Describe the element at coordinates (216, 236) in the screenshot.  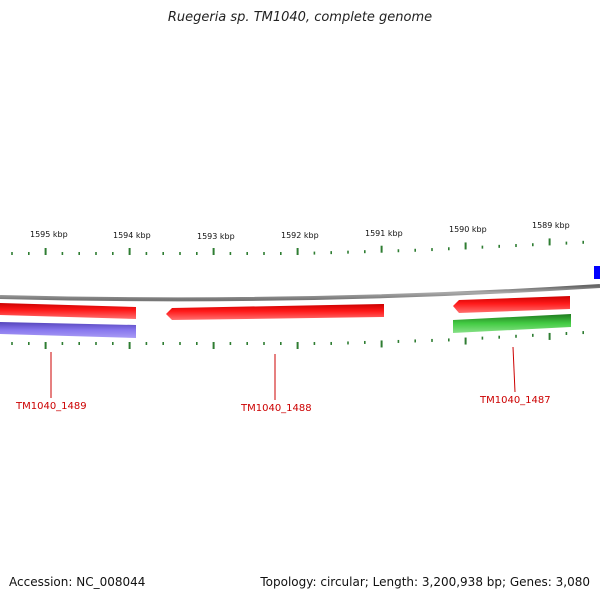
I see `scale-label-1593: 1593 kbp` at that location.